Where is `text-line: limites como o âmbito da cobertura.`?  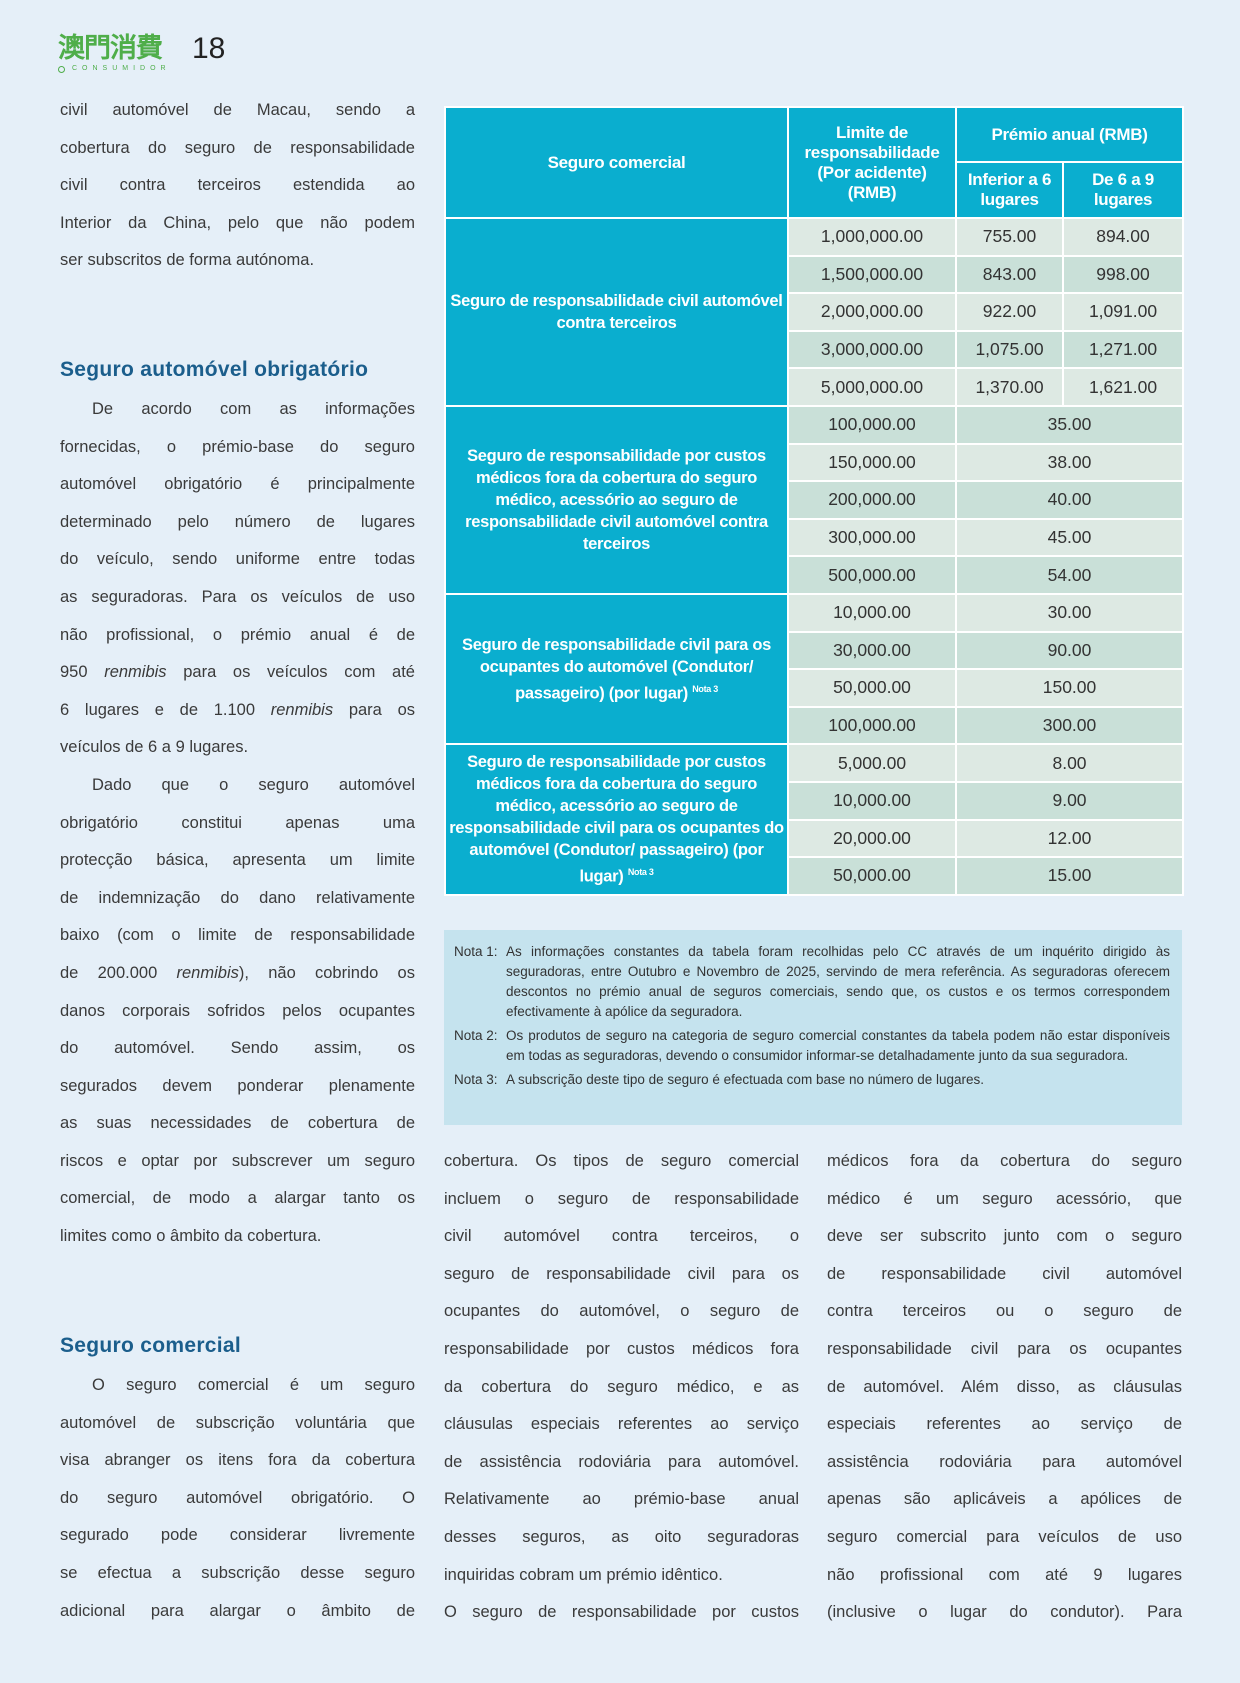 text-line: limites como o âmbito da cobertura. is located at coordinates (191, 1236).